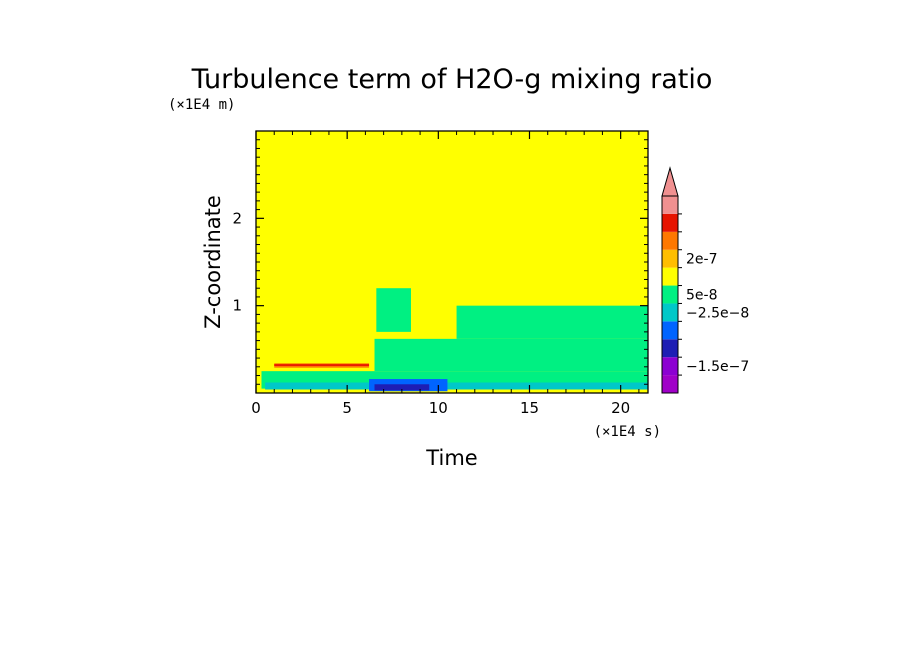 Image resolution: width=904 pixels, height=654 pixels. What do you see at coordinates (717, 313) in the screenshot?
I see `colorbar-label: −2.5e−8` at bounding box center [717, 313].